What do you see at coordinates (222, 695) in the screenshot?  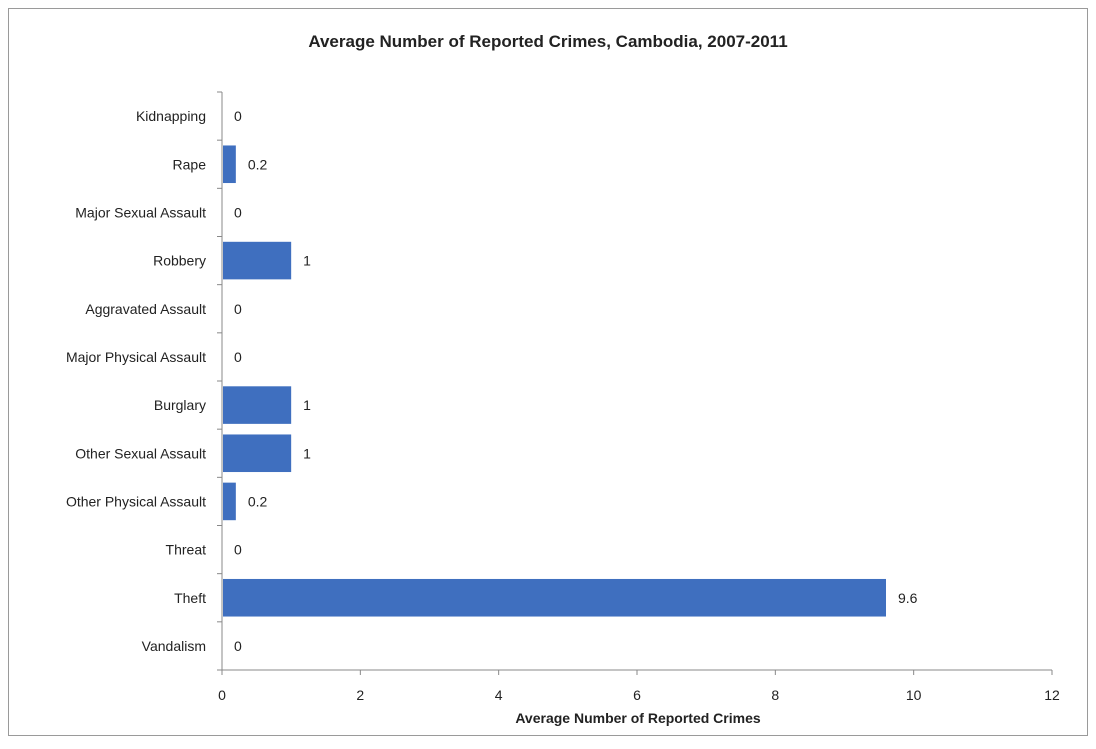 I see `x-tick-label: 0` at bounding box center [222, 695].